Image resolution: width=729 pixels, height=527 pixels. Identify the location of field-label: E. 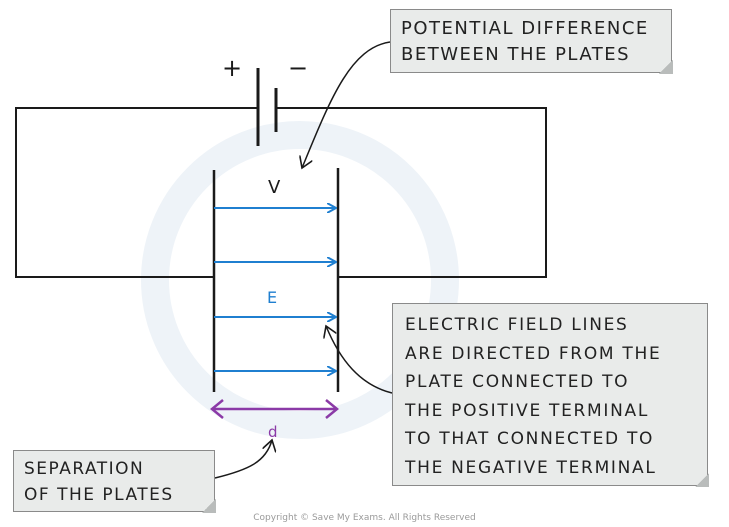
(272, 297).